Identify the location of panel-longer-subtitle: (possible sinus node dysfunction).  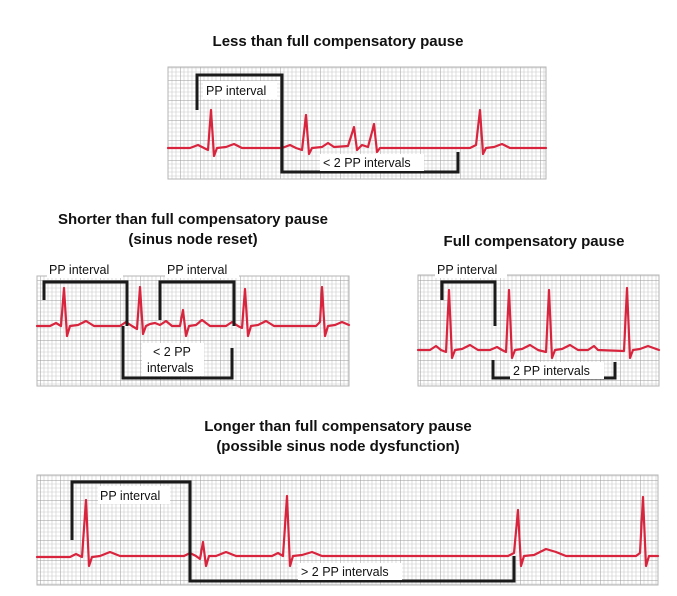
(338, 446).